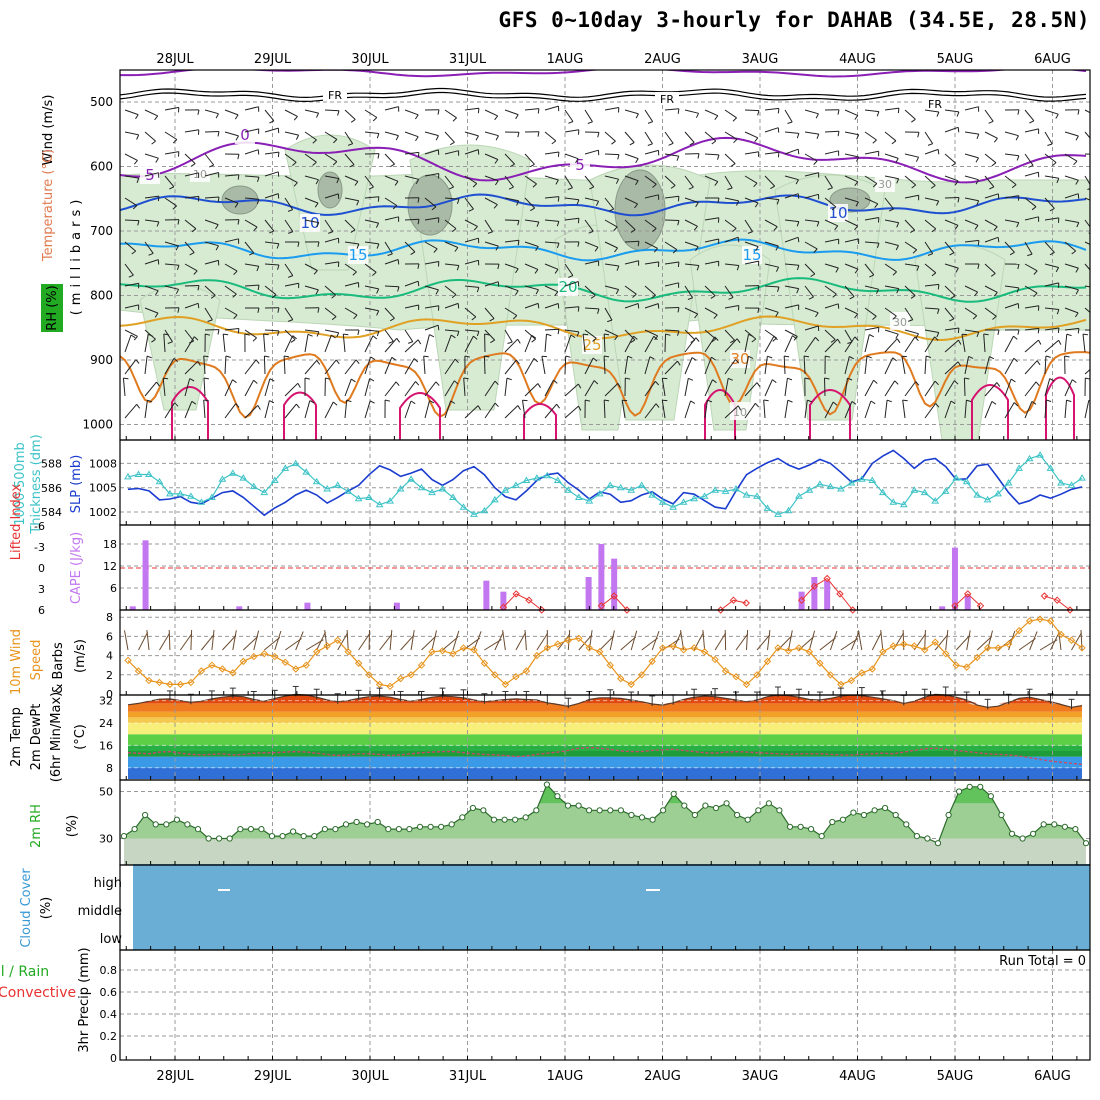 The width and height of the screenshot is (1100, 1100). Describe the element at coordinates (58, 668) in the screenshot. I see `ylabel-barbs: & Barbs` at that location.